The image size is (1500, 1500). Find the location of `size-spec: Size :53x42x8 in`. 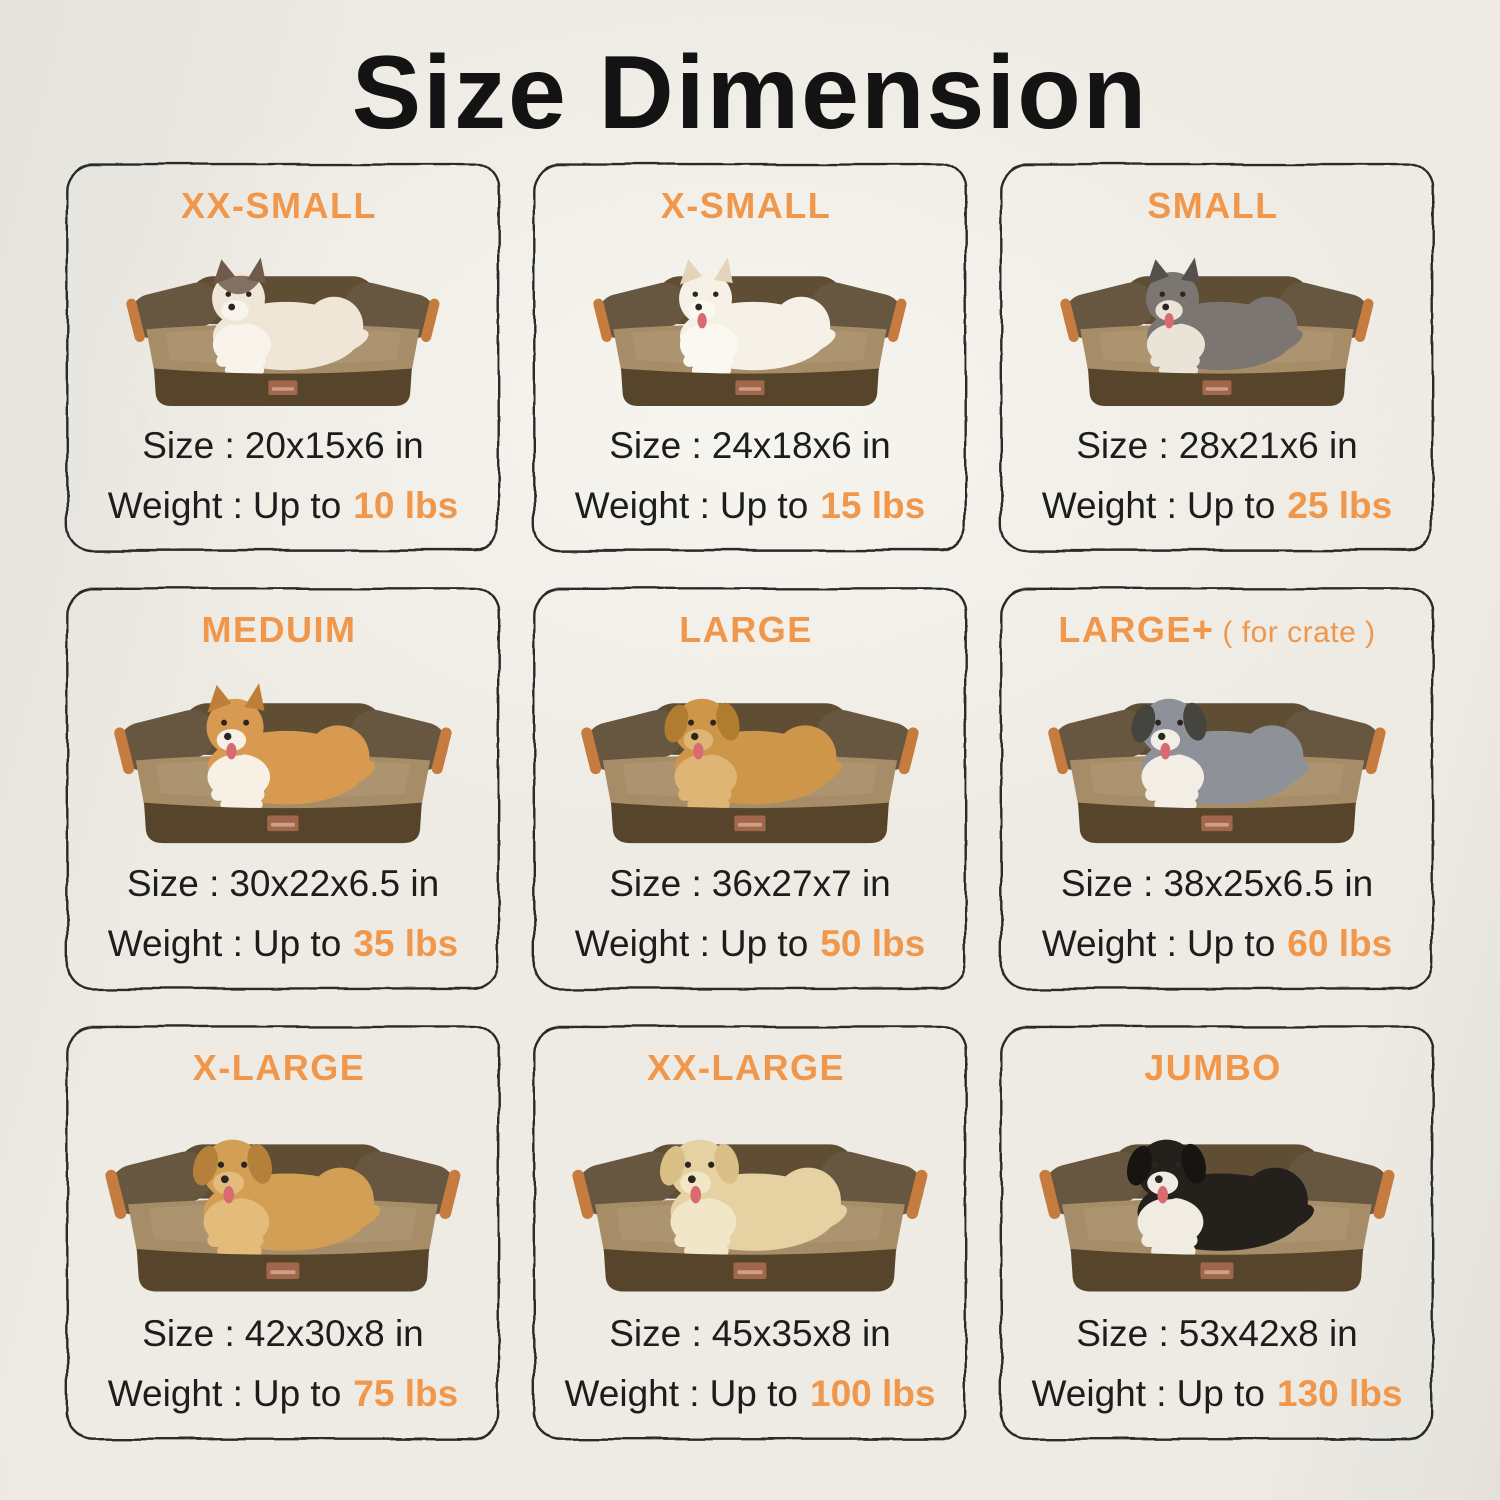

size-spec: Size :53x42x8 in is located at coordinates (1217, 1334).